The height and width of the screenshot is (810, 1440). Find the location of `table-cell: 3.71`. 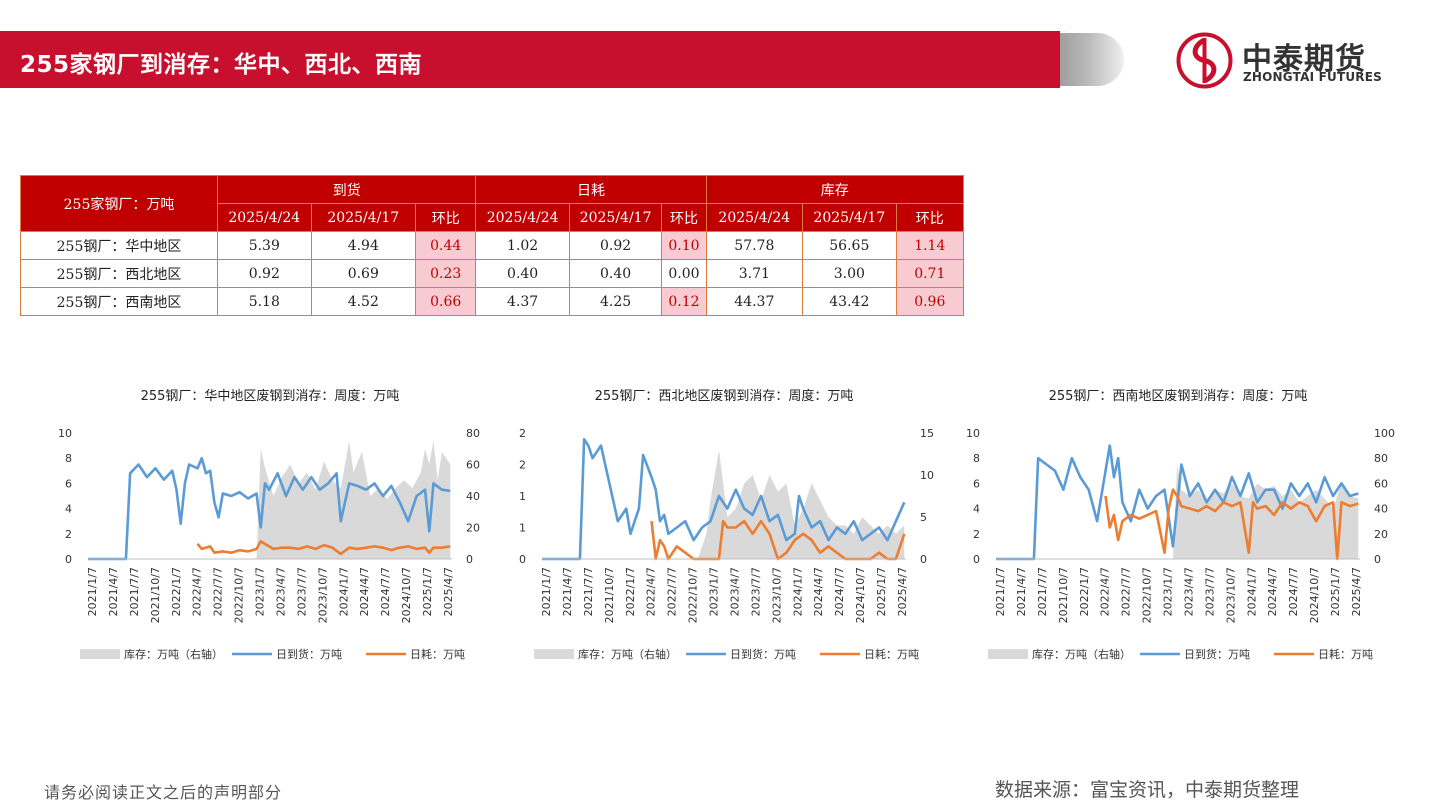

table-cell: 3.71 is located at coordinates (754, 273).